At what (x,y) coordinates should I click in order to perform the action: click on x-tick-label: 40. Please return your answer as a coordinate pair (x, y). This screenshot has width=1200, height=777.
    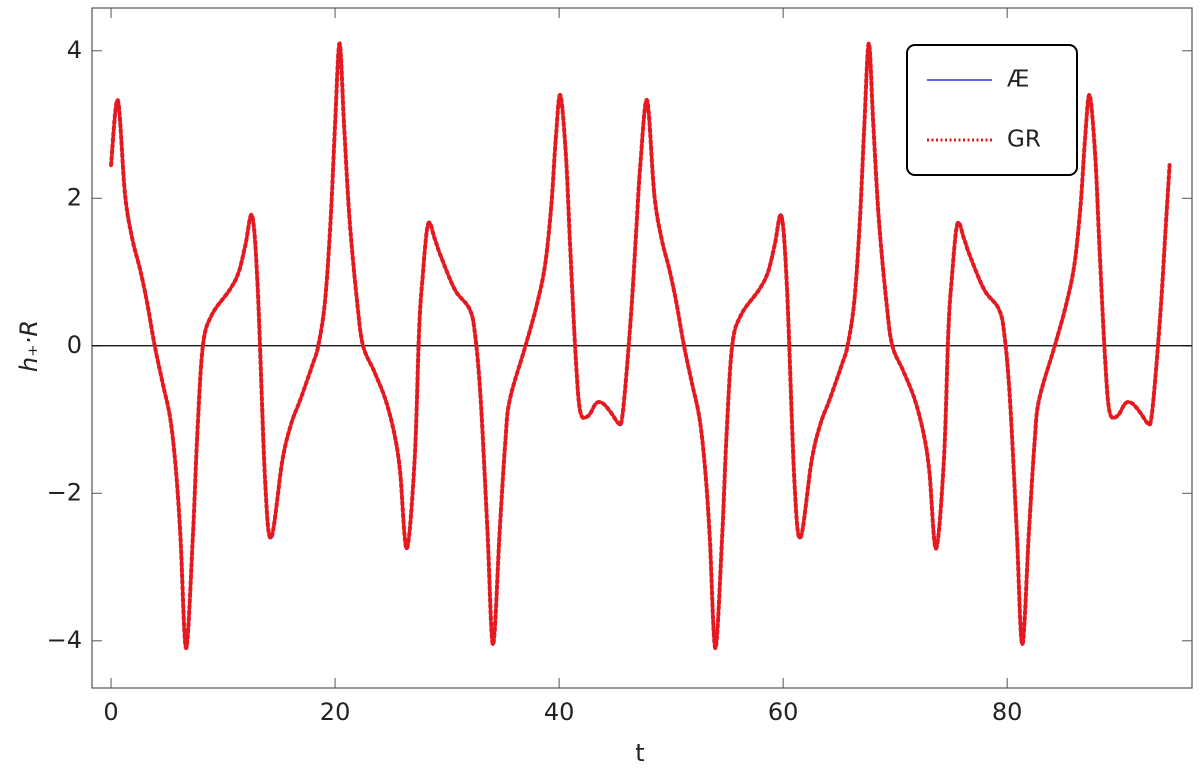
    Looking at the image, I should click on (559, 712).